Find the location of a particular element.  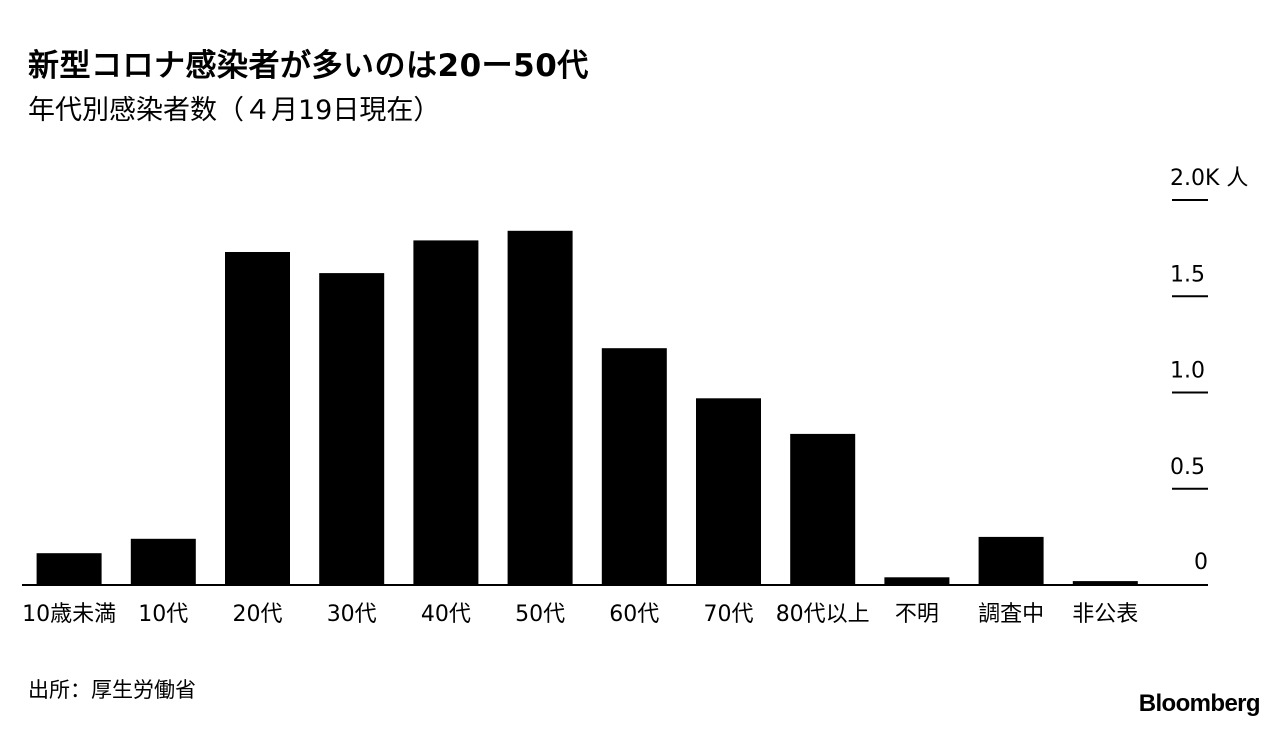

bar-30代 is located at coordinates (352, 429).